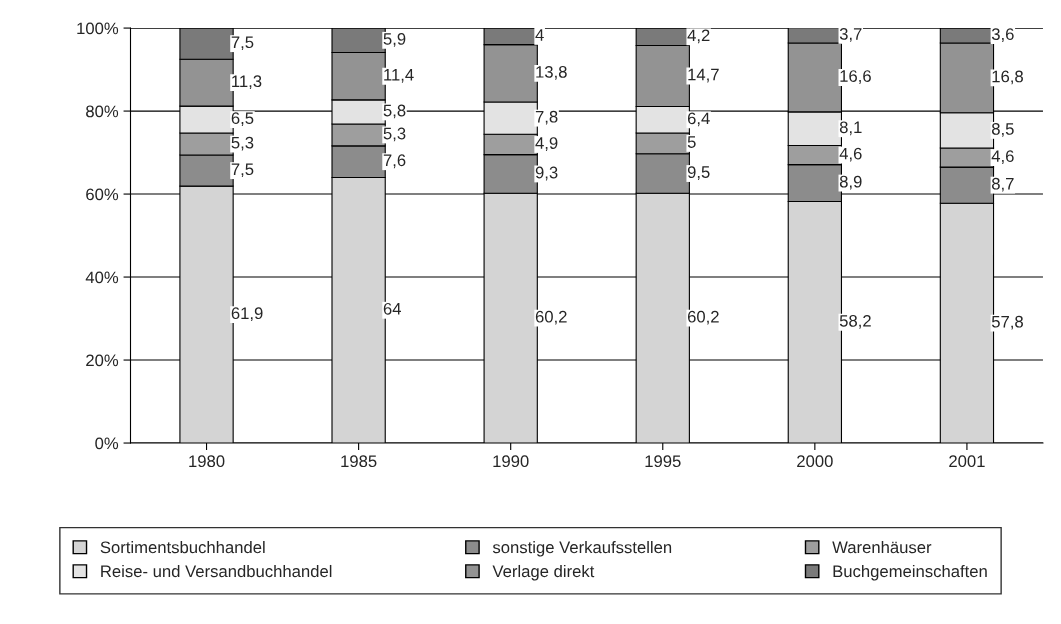  Describe the element at coordinates (910, 572) in the screenshot. I see `legend-label: Buchgemeinschaften` at that location.